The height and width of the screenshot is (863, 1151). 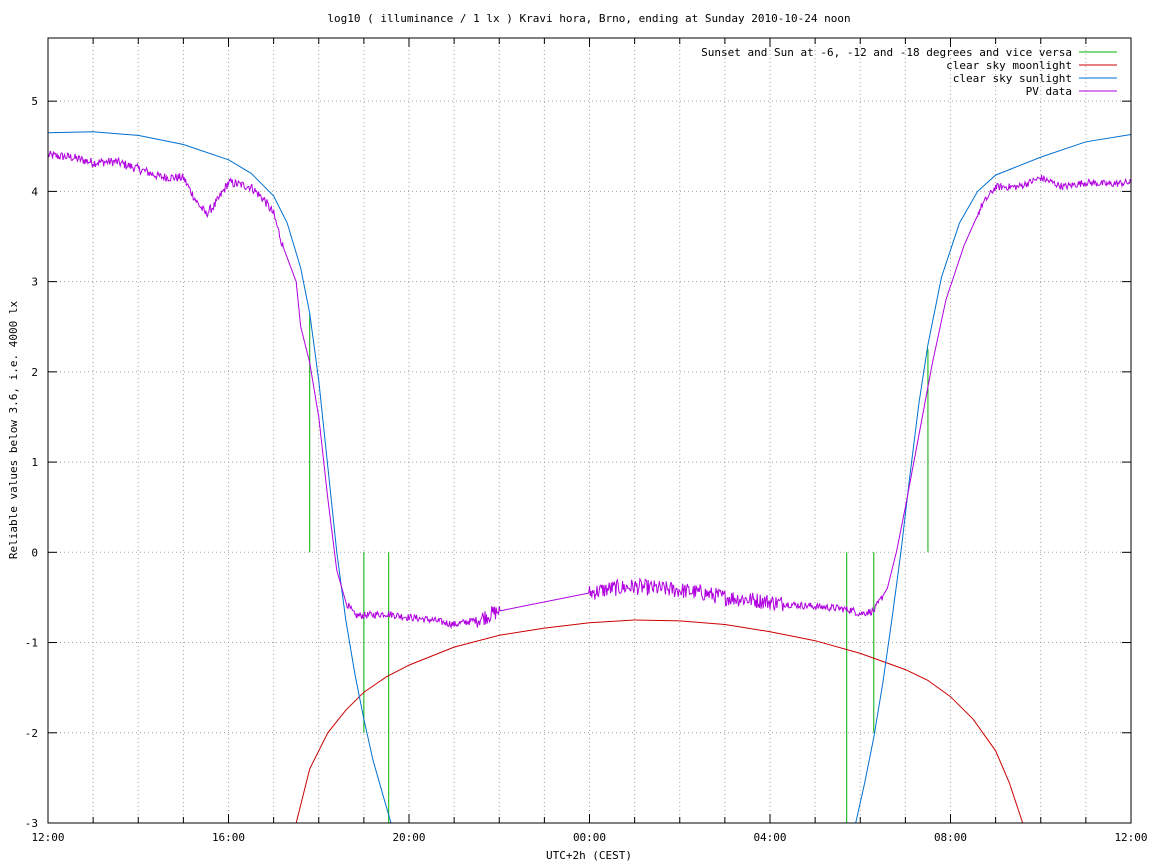 What do you see at coordinates (34, 372) in the screenshot?
I see `y-tick-label: 2` at bounding box center [34, 372].